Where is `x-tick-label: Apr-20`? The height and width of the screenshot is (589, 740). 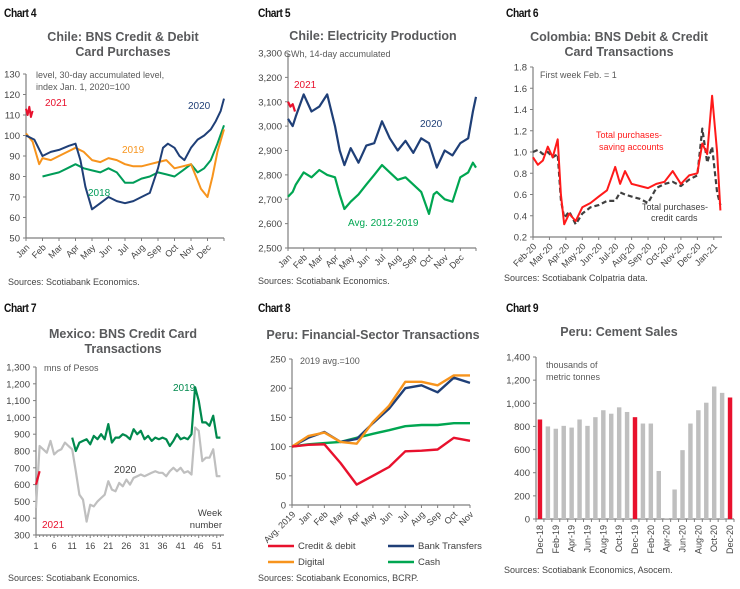
x-tick-label: Apr-20 is located at coordinates (667, 538).